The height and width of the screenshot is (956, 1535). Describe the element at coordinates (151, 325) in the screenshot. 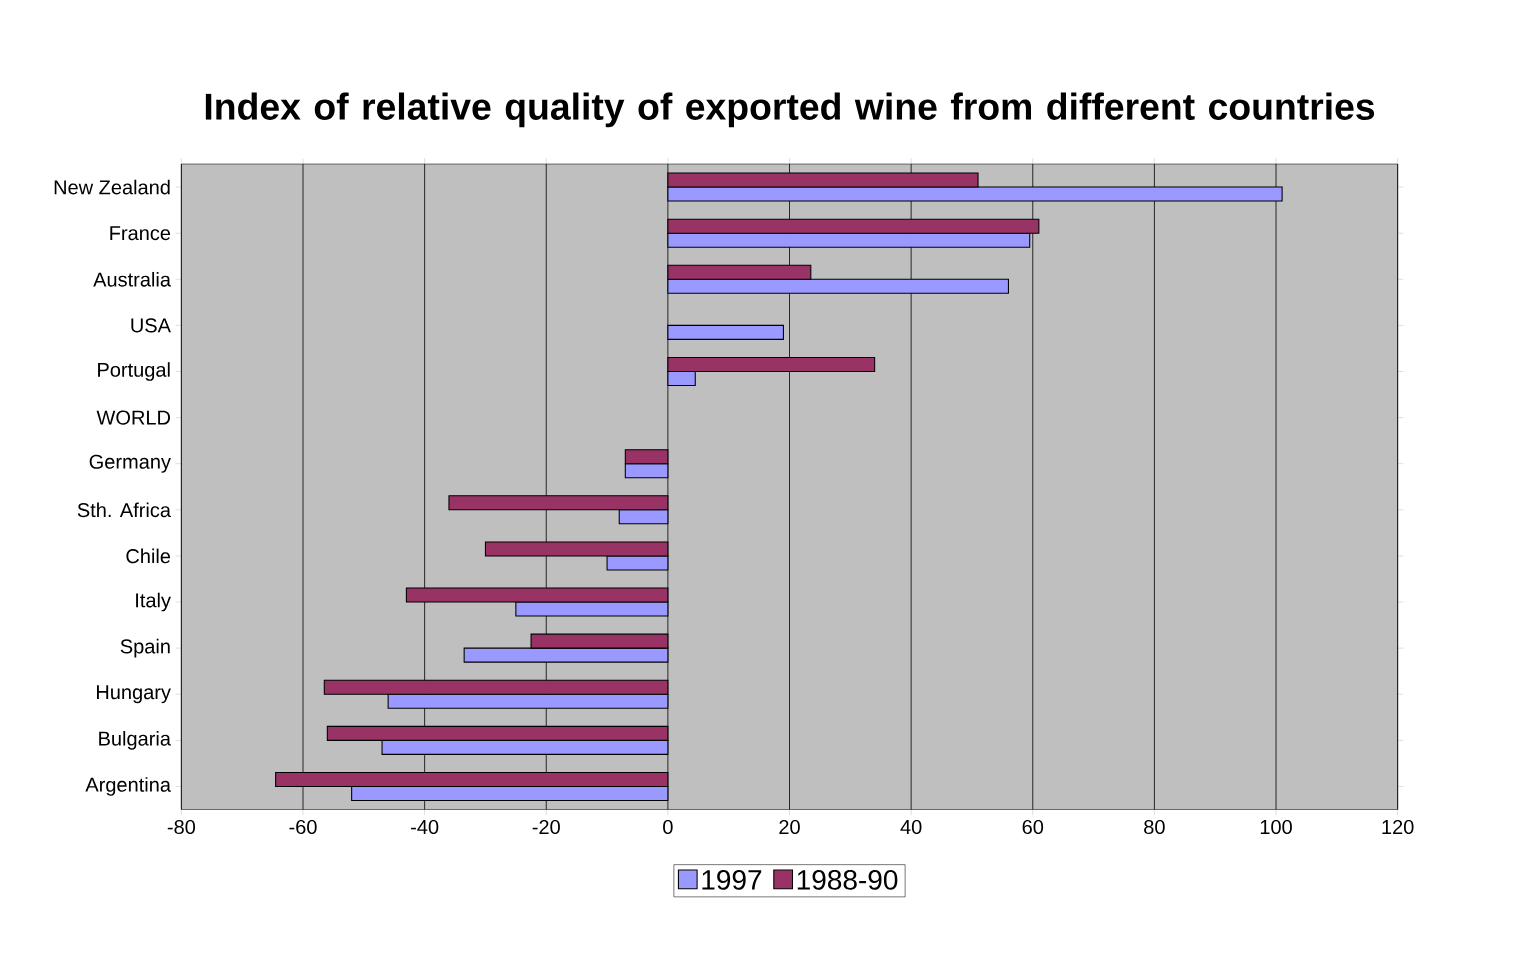

I see `y-tick-label: USA` at that location.